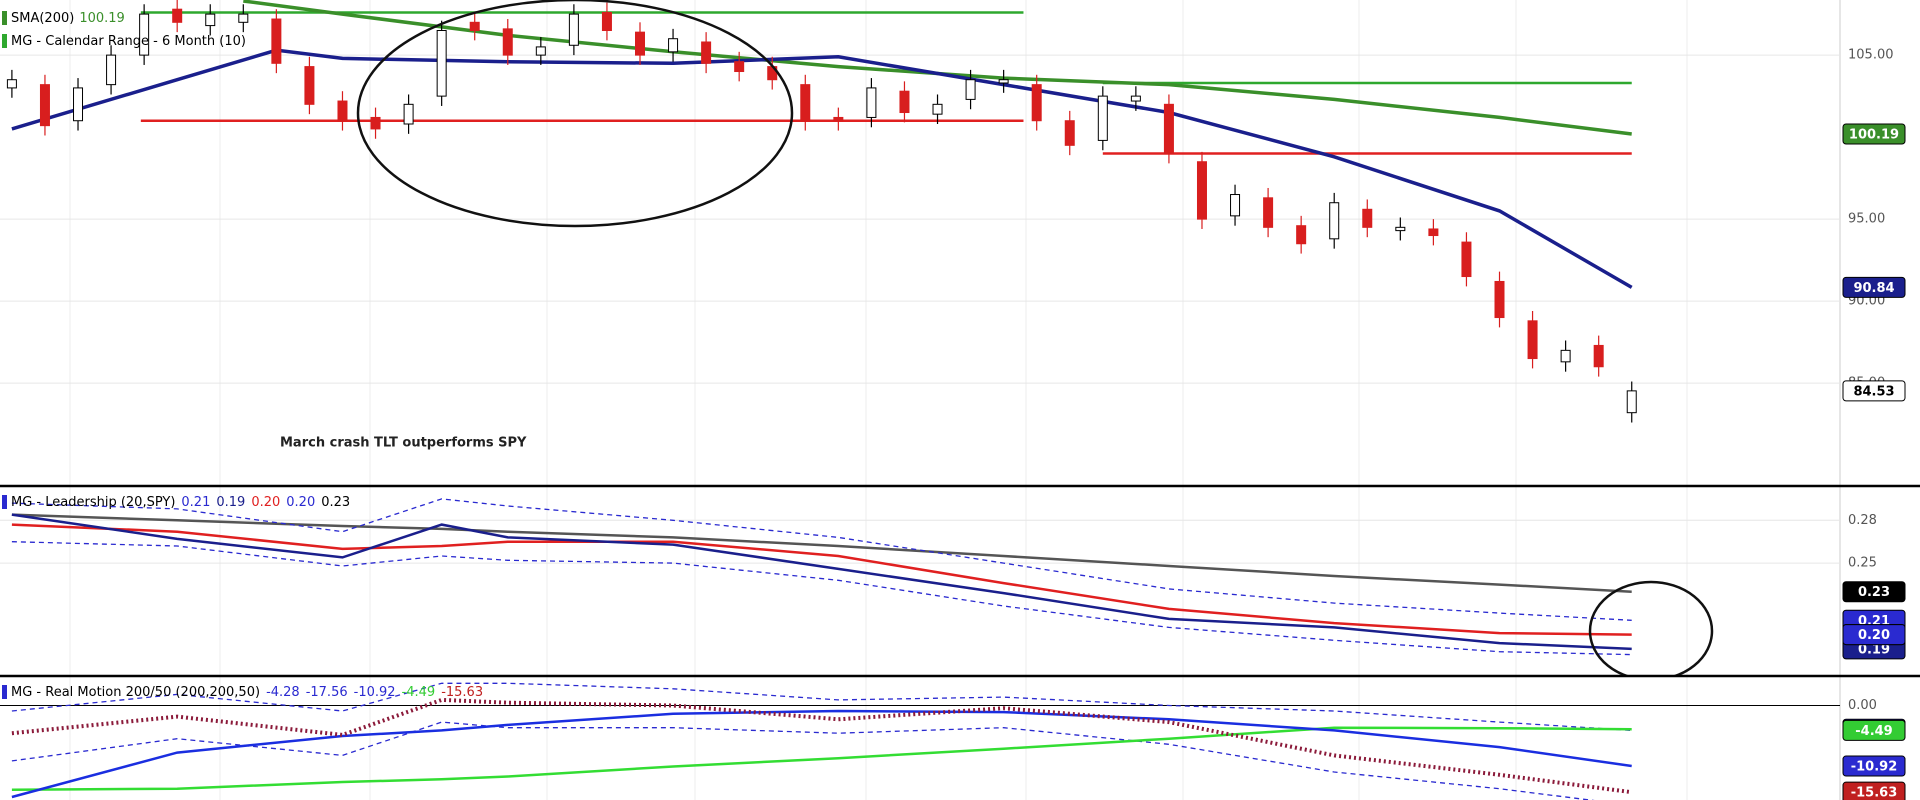  Describe the element at coordinates (1862, 563) in the screenshot. I see `y-tick-label: 0.25` at that location.